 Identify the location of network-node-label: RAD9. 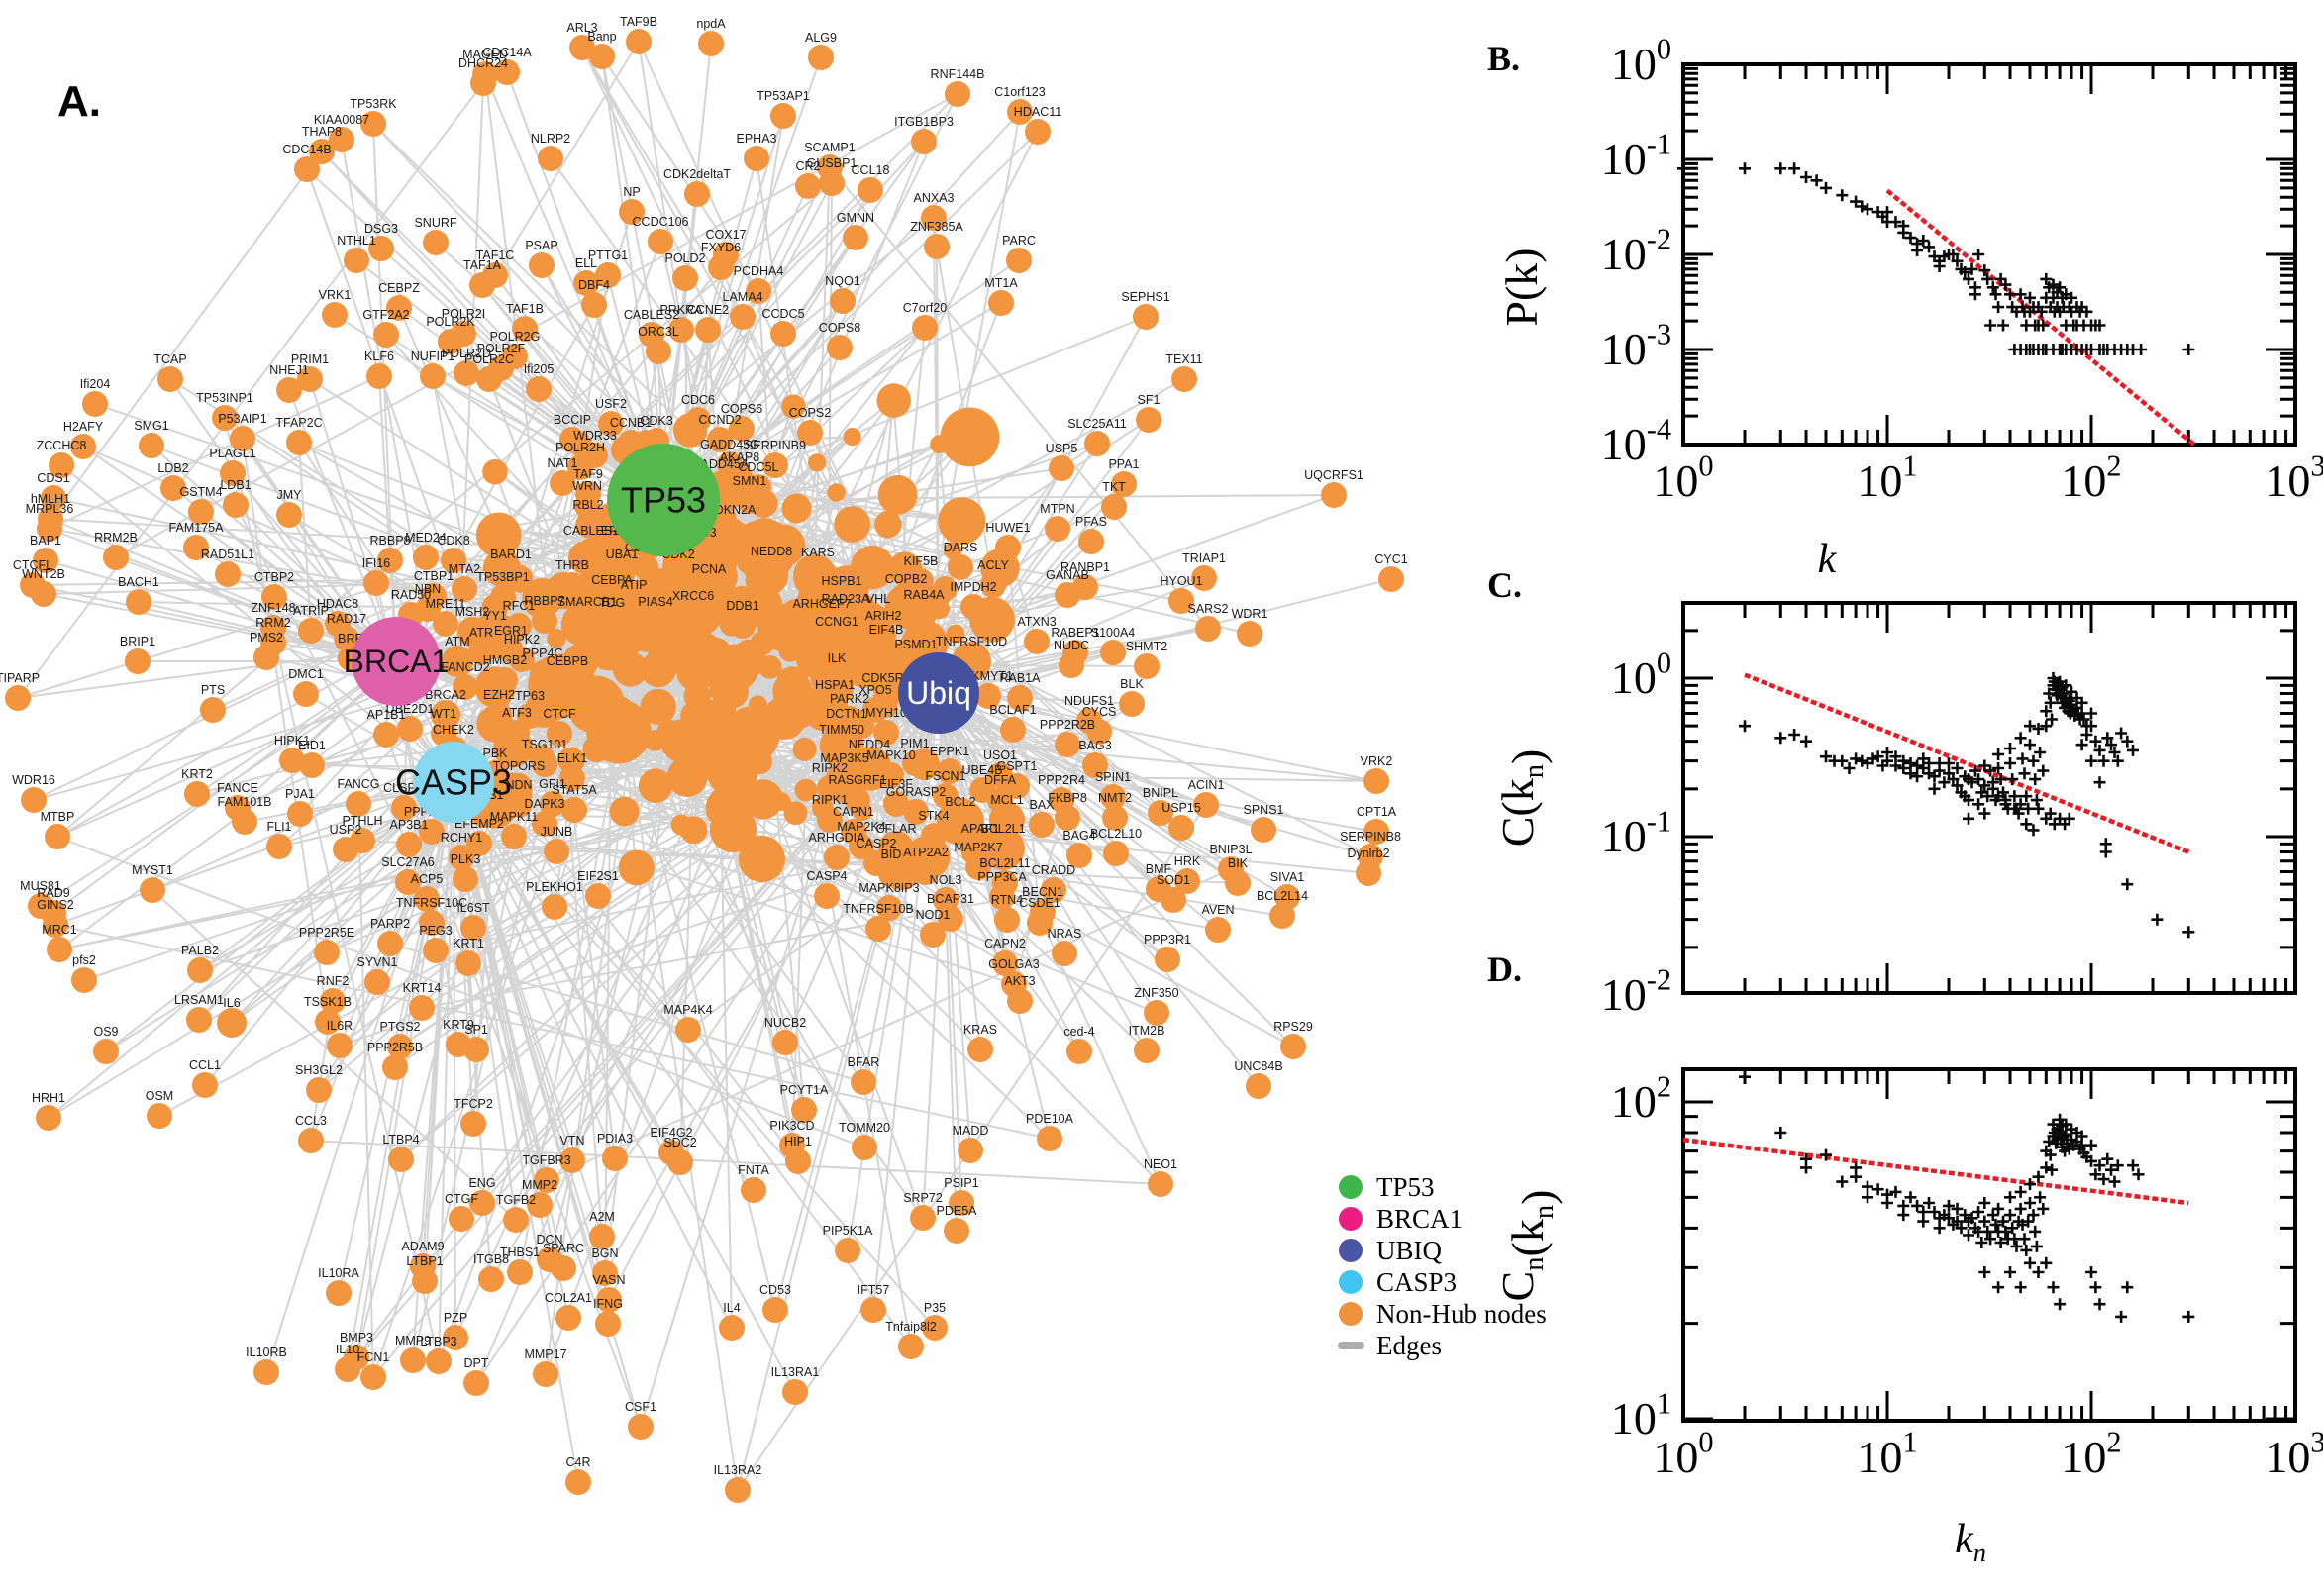
(53, 893).